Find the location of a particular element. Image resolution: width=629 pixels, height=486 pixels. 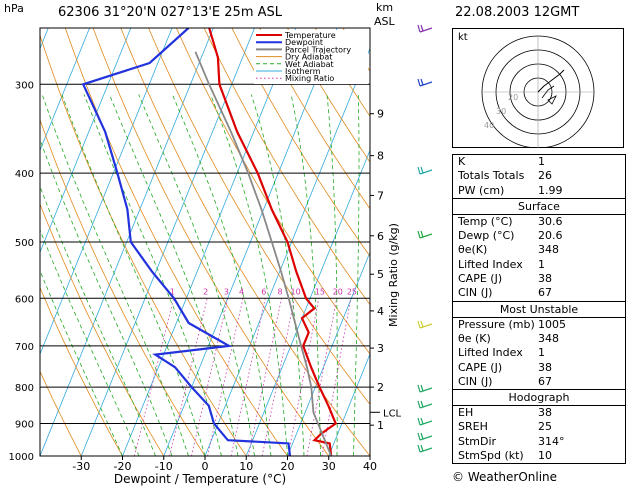

surface-key: Dewp (°C) is located at coordinates (486, 236).